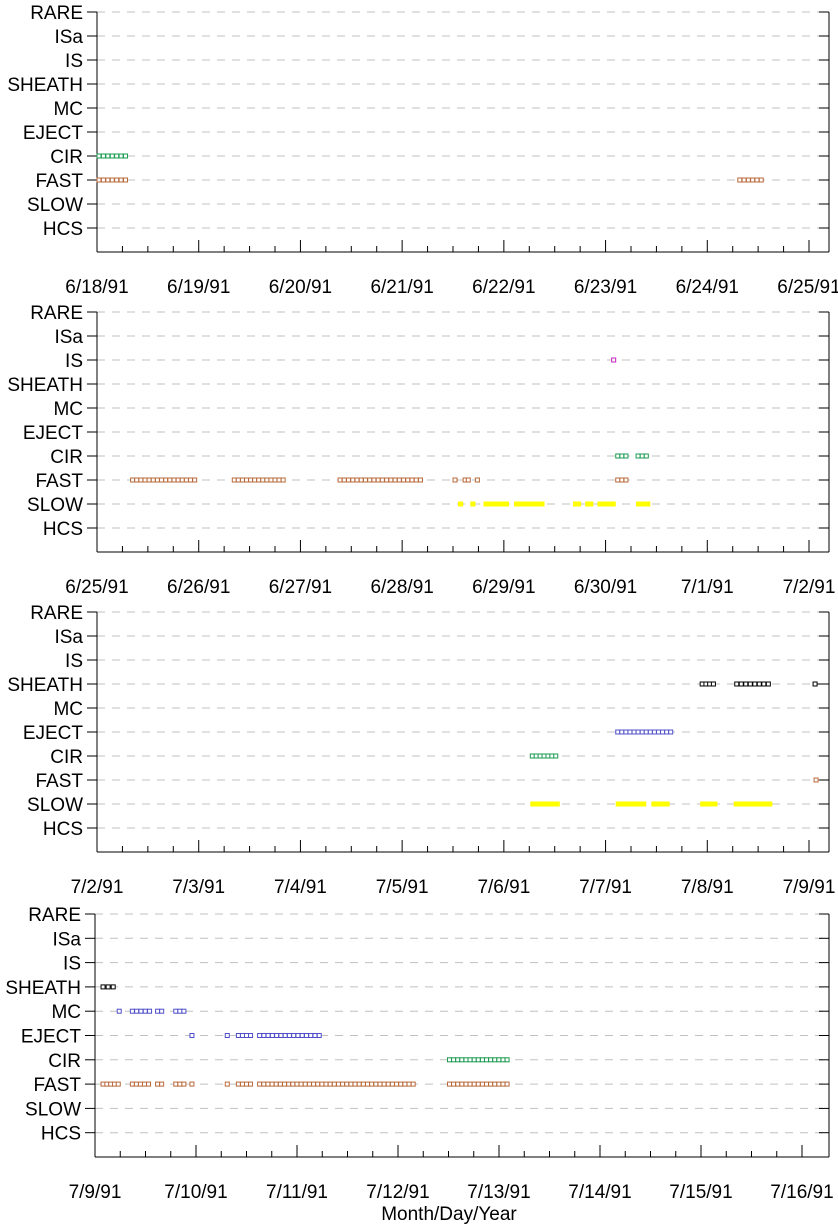 The height and width of the screenshot is (1226, 838). What do you see at coordinates (96, 287) in the screenshot?
I see `x-tick-label: 6/18/91` at bounding box center [96, 287].